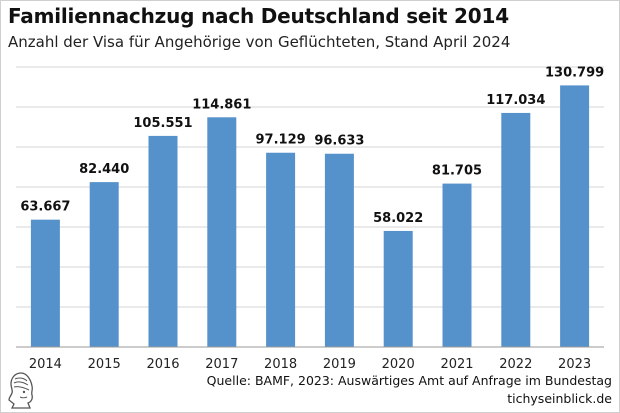 This screenshot has width=620, height=413. What do you see at coordinates (574, 72) in the screenshot?
I see `data-label: 130.799` at bounding box center [574, 72].